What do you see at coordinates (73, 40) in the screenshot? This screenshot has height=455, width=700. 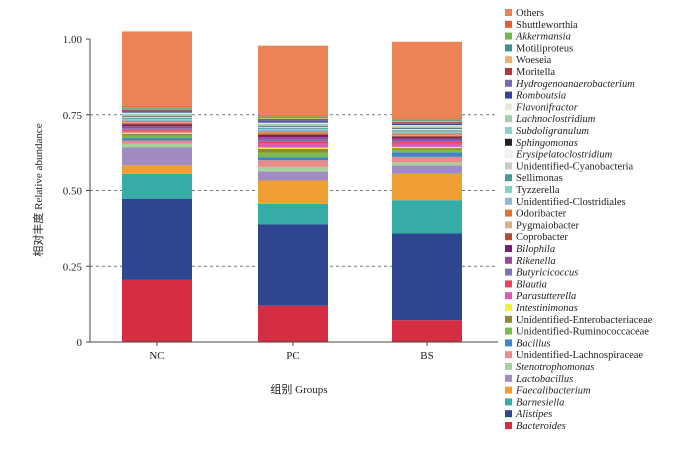 I see `y-tick-label: 1.00` at bounding box center [73, 40].